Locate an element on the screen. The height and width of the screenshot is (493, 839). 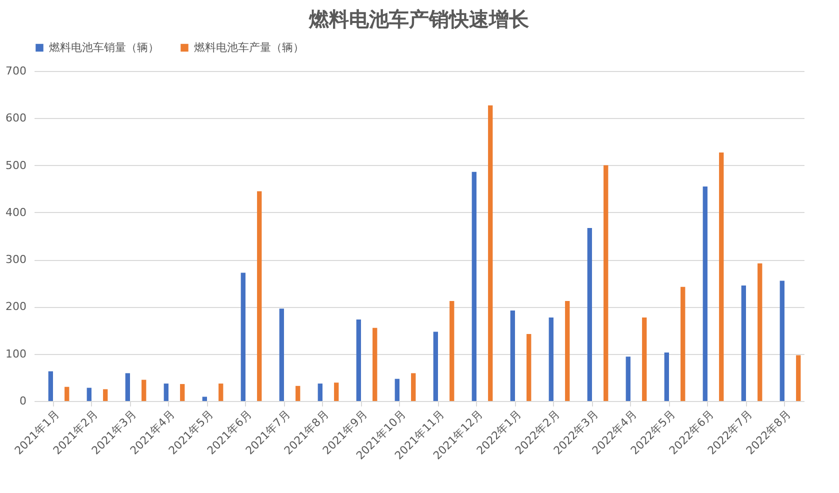
y-tick-label: 100 is located at coordinates (16, 353).